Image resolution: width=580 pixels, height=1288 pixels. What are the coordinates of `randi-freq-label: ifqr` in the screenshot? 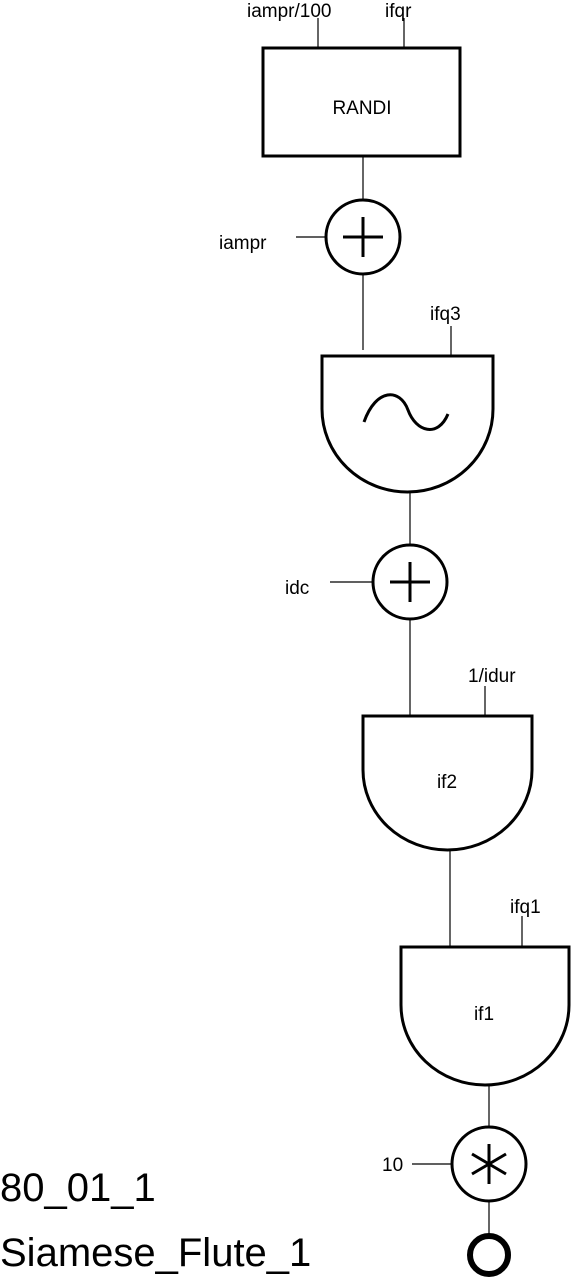 It's located at (398, 11).